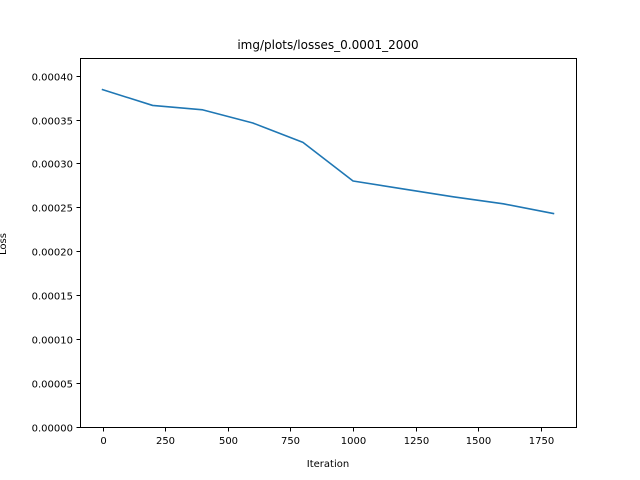  Describe the element at coordinates (478, 441) in the screenshot. I see `x-tick-label: 1500` at that location.